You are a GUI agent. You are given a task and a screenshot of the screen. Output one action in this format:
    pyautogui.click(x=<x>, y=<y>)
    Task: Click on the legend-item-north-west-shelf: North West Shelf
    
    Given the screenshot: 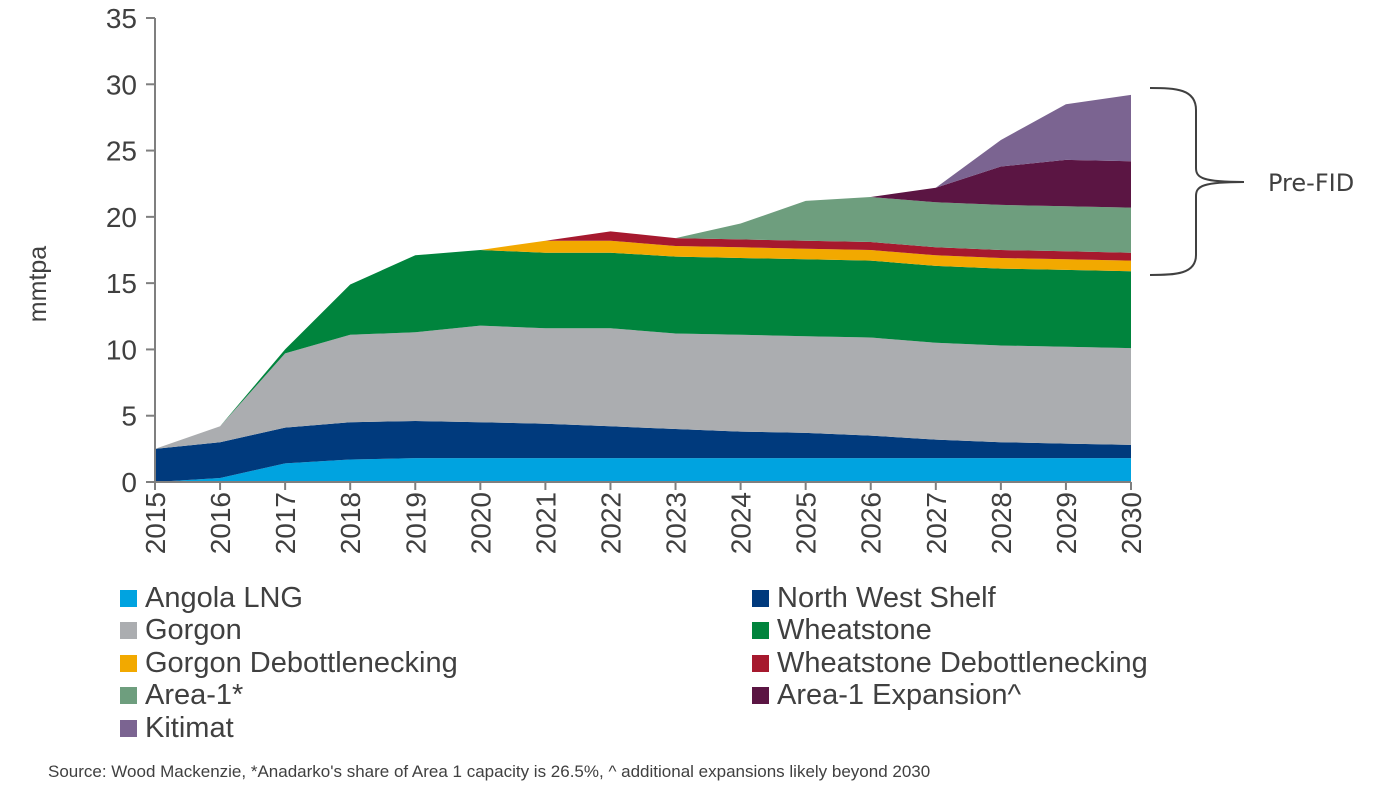 What is the action you would take?
    pyautogui.click(x=1002, y=598)
    